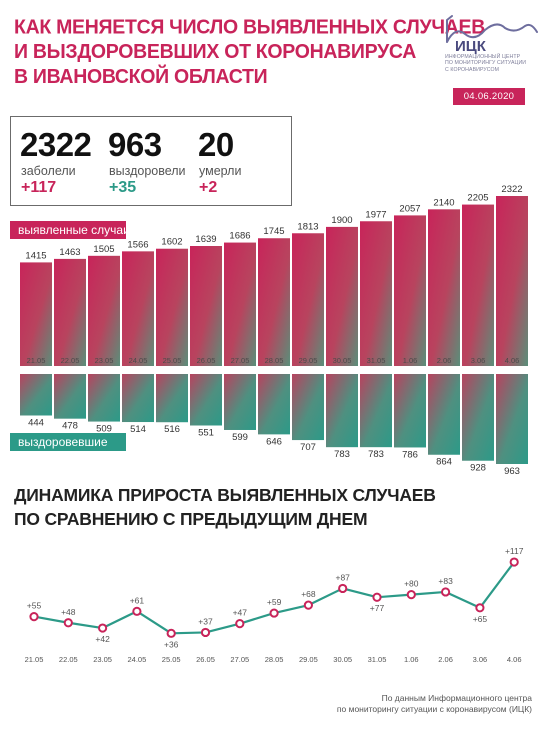 The width and height of the screenshot is (550, 734). I want to click on date-tick-label: 21.05, so click(36, 360).